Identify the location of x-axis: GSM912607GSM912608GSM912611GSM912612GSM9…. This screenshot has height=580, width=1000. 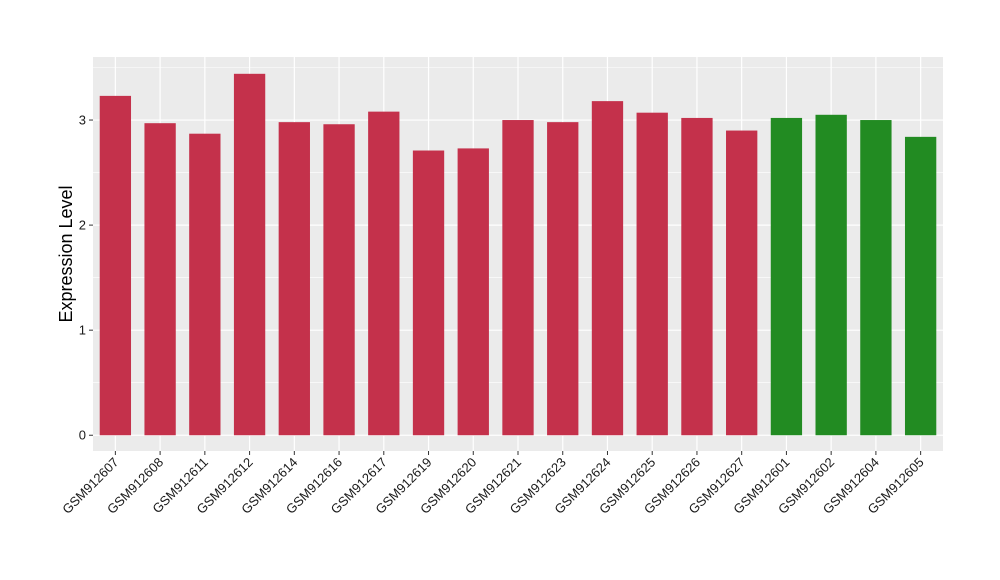
(493, 484).